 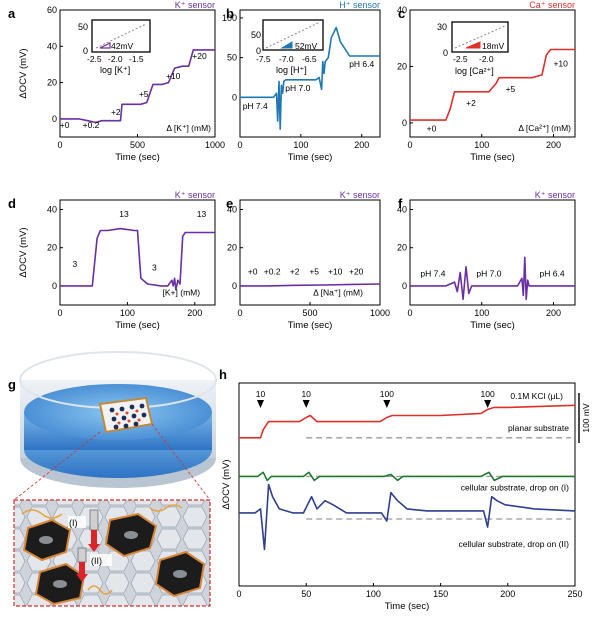 What do you see at coordinates (223, 374) in the screenshot?
I see `panel-label-h: h` at bounding box center [223, 374].